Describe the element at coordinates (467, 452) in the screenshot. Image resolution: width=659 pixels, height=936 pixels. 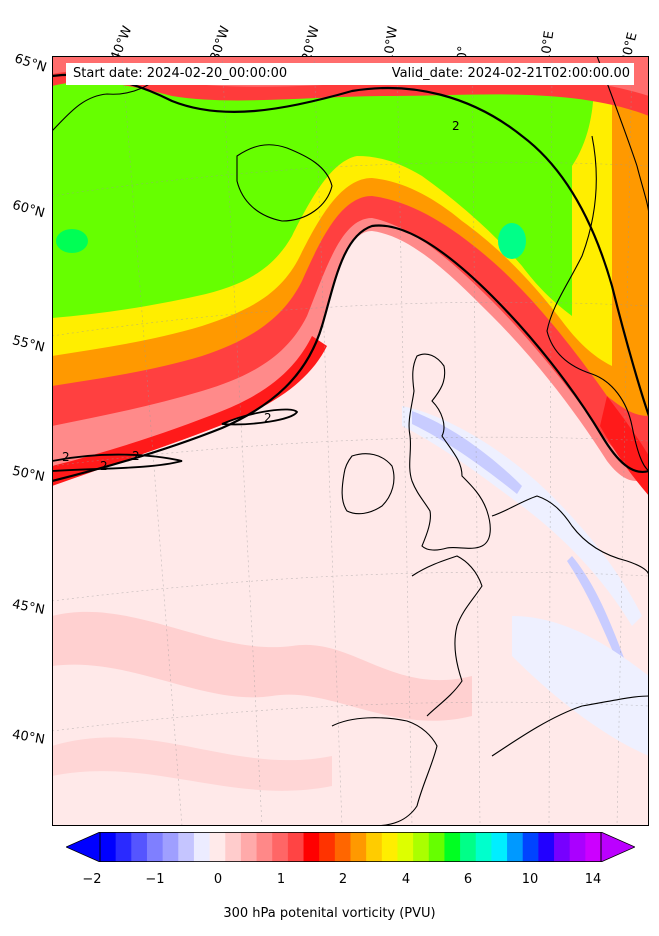
I see `pv-negative-streak` at that location.